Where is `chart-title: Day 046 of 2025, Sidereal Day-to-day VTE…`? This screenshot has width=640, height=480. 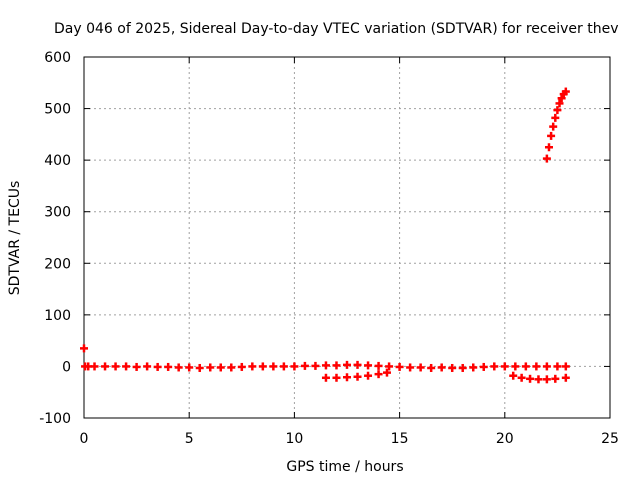
chart-title: Day 046 of 2025, Sidereal Day-to-day VTE… is located at coordinates (336, 29).